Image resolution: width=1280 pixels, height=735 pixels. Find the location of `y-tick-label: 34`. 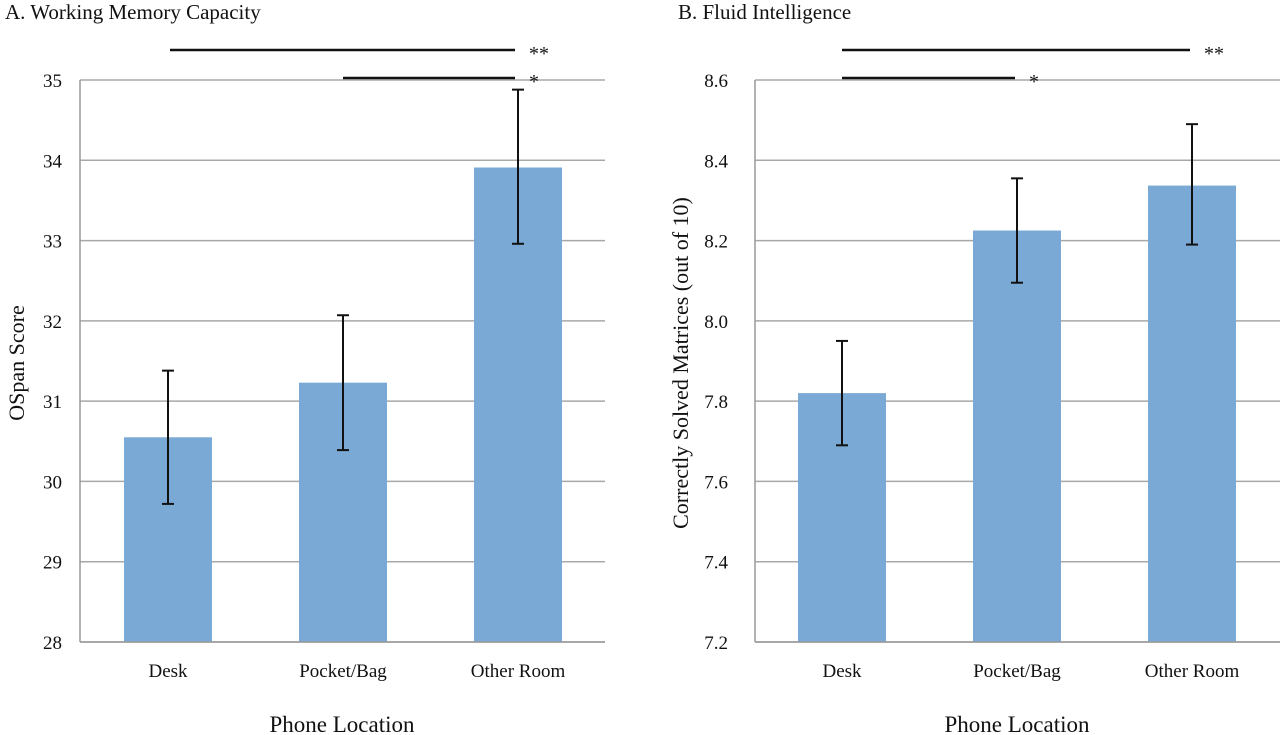

y-tick-label: 34 is located at coordinates (53, 161).